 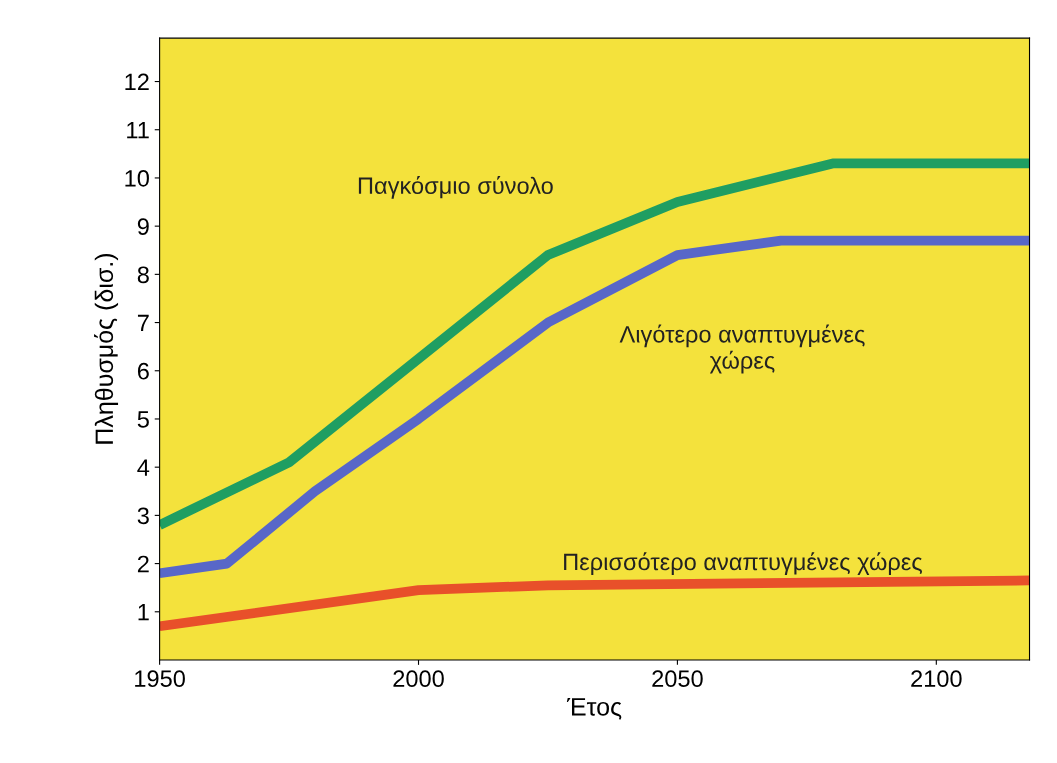 What do you see at coordinates (143, 467) in the screenshot?
I see `y-tick-label: 4` at bounding box center [143, 467].